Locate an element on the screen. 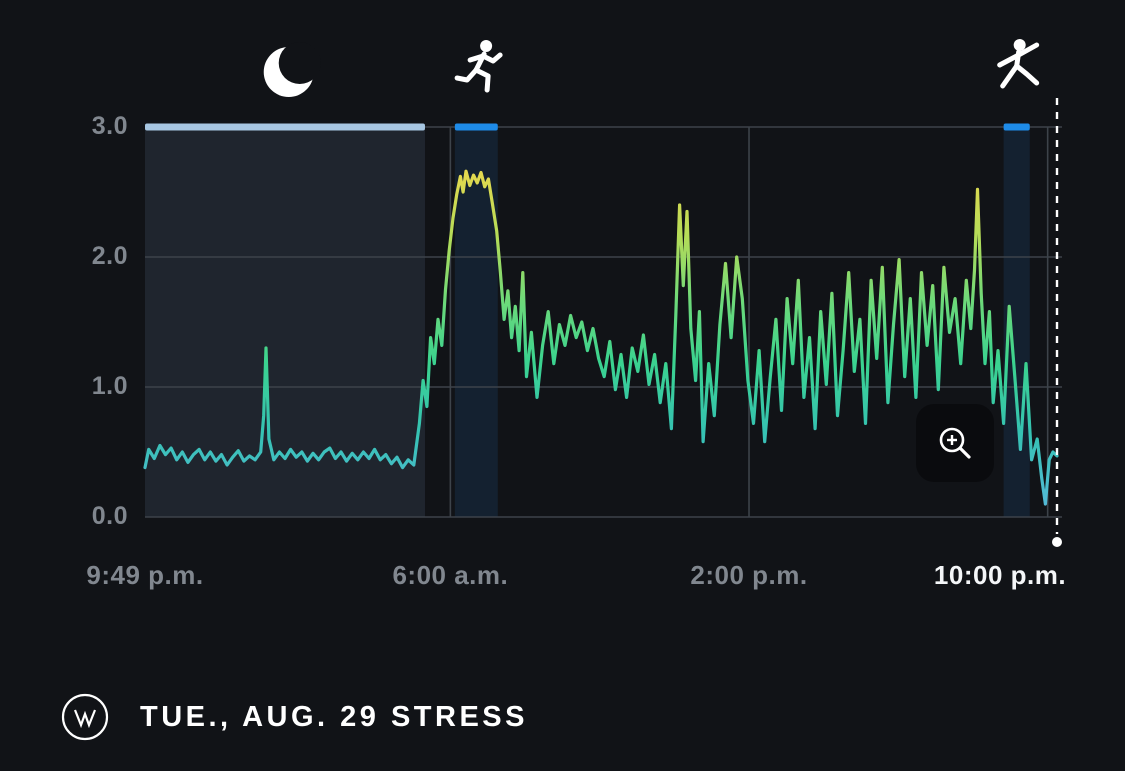 The height and width of the screenshot is (771, 1125). footer: TUE., AUG. 29 STRESS is located at coordinates (294, 717).